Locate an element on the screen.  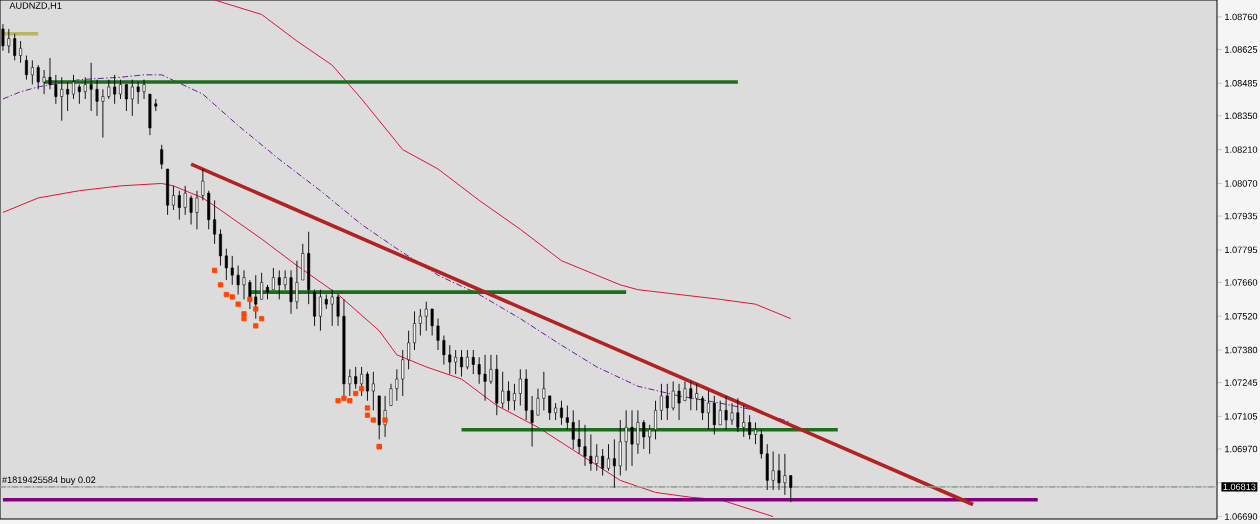
y-tick-label: 1.08210 is located at coordinates (1241, 149).